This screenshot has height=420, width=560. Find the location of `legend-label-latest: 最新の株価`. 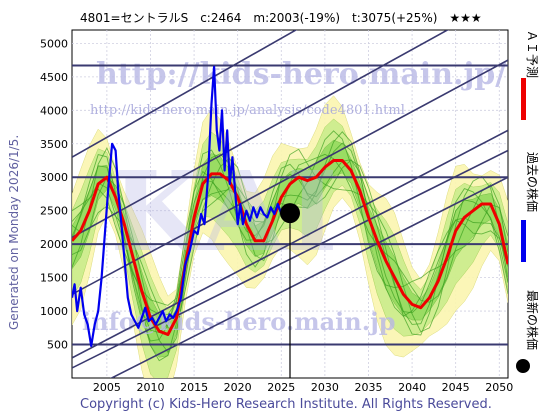

legend-label-latest: 最新の株価 is located at coordinates (532, 320).